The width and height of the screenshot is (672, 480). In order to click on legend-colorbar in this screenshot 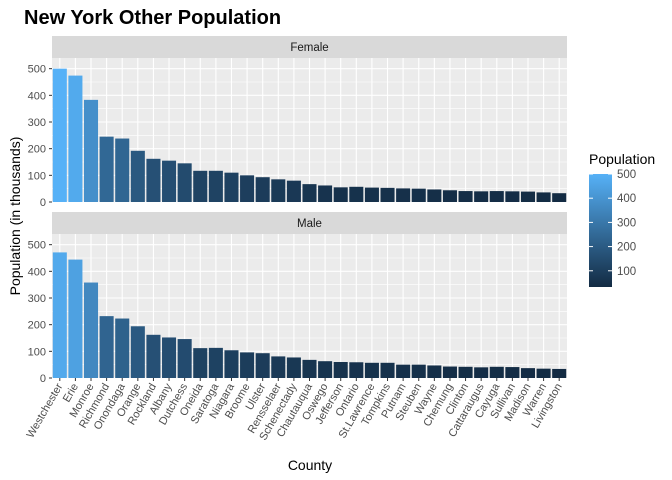, I will do `click(600, 230)`.